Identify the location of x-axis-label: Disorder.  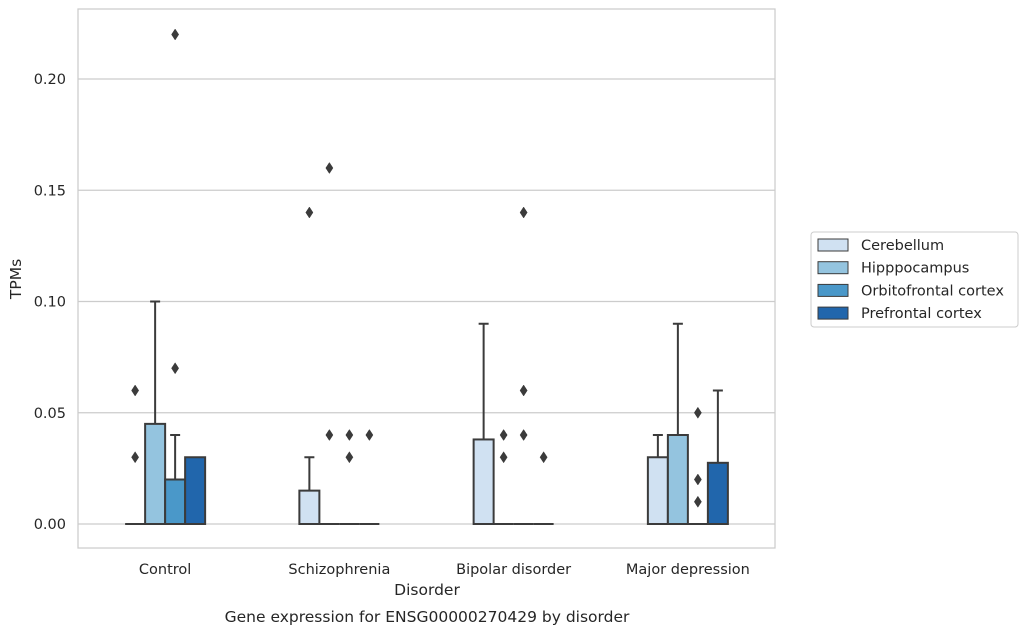
(427, 590).